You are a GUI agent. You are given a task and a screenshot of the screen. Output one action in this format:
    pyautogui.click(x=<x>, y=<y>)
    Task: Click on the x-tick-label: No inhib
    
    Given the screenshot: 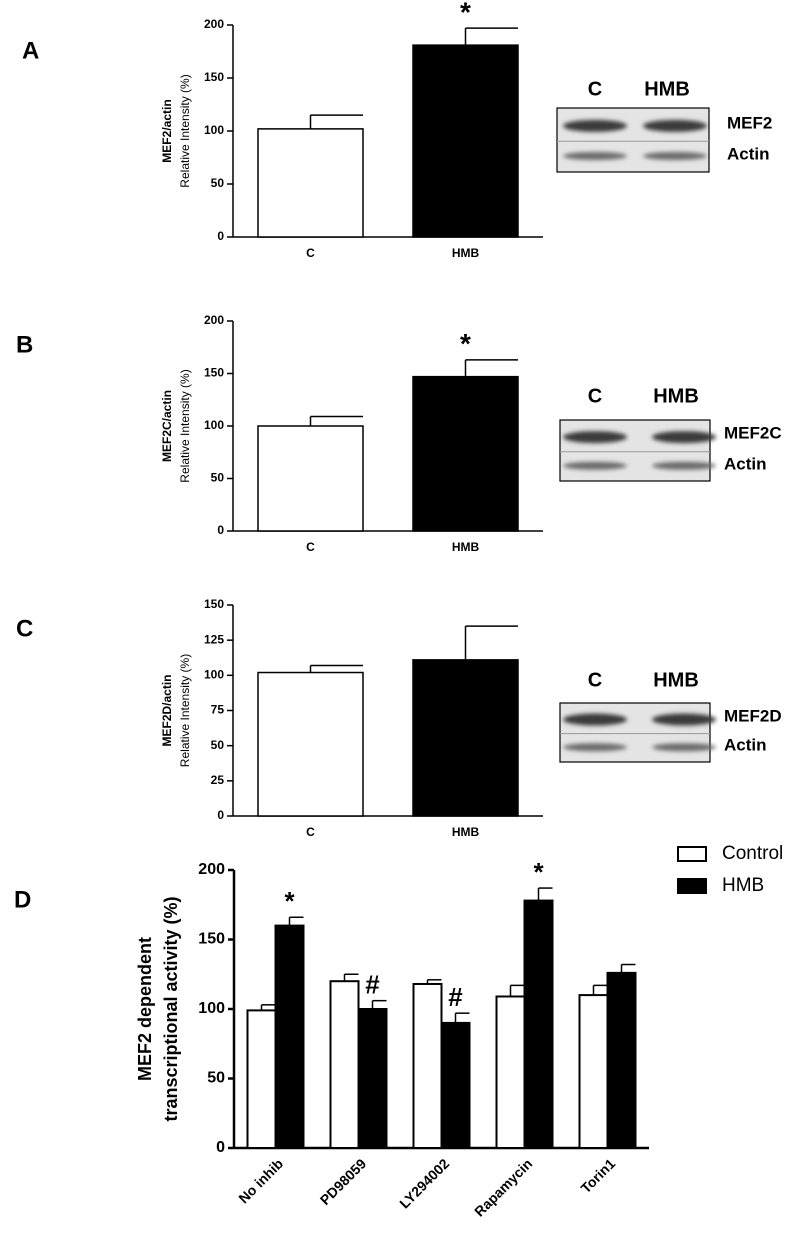 What is the action you would take?
    pyautogui.click(x=260, y=1180)
    